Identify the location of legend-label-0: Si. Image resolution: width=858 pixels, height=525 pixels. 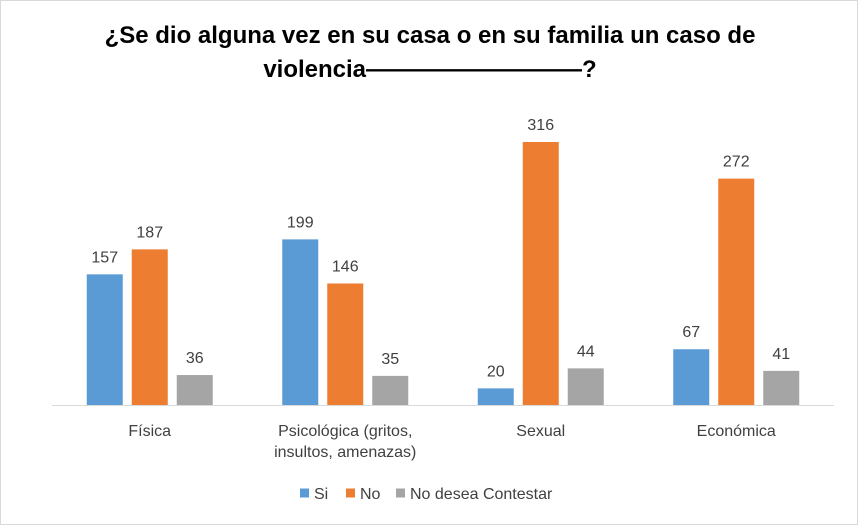
(321, 494).